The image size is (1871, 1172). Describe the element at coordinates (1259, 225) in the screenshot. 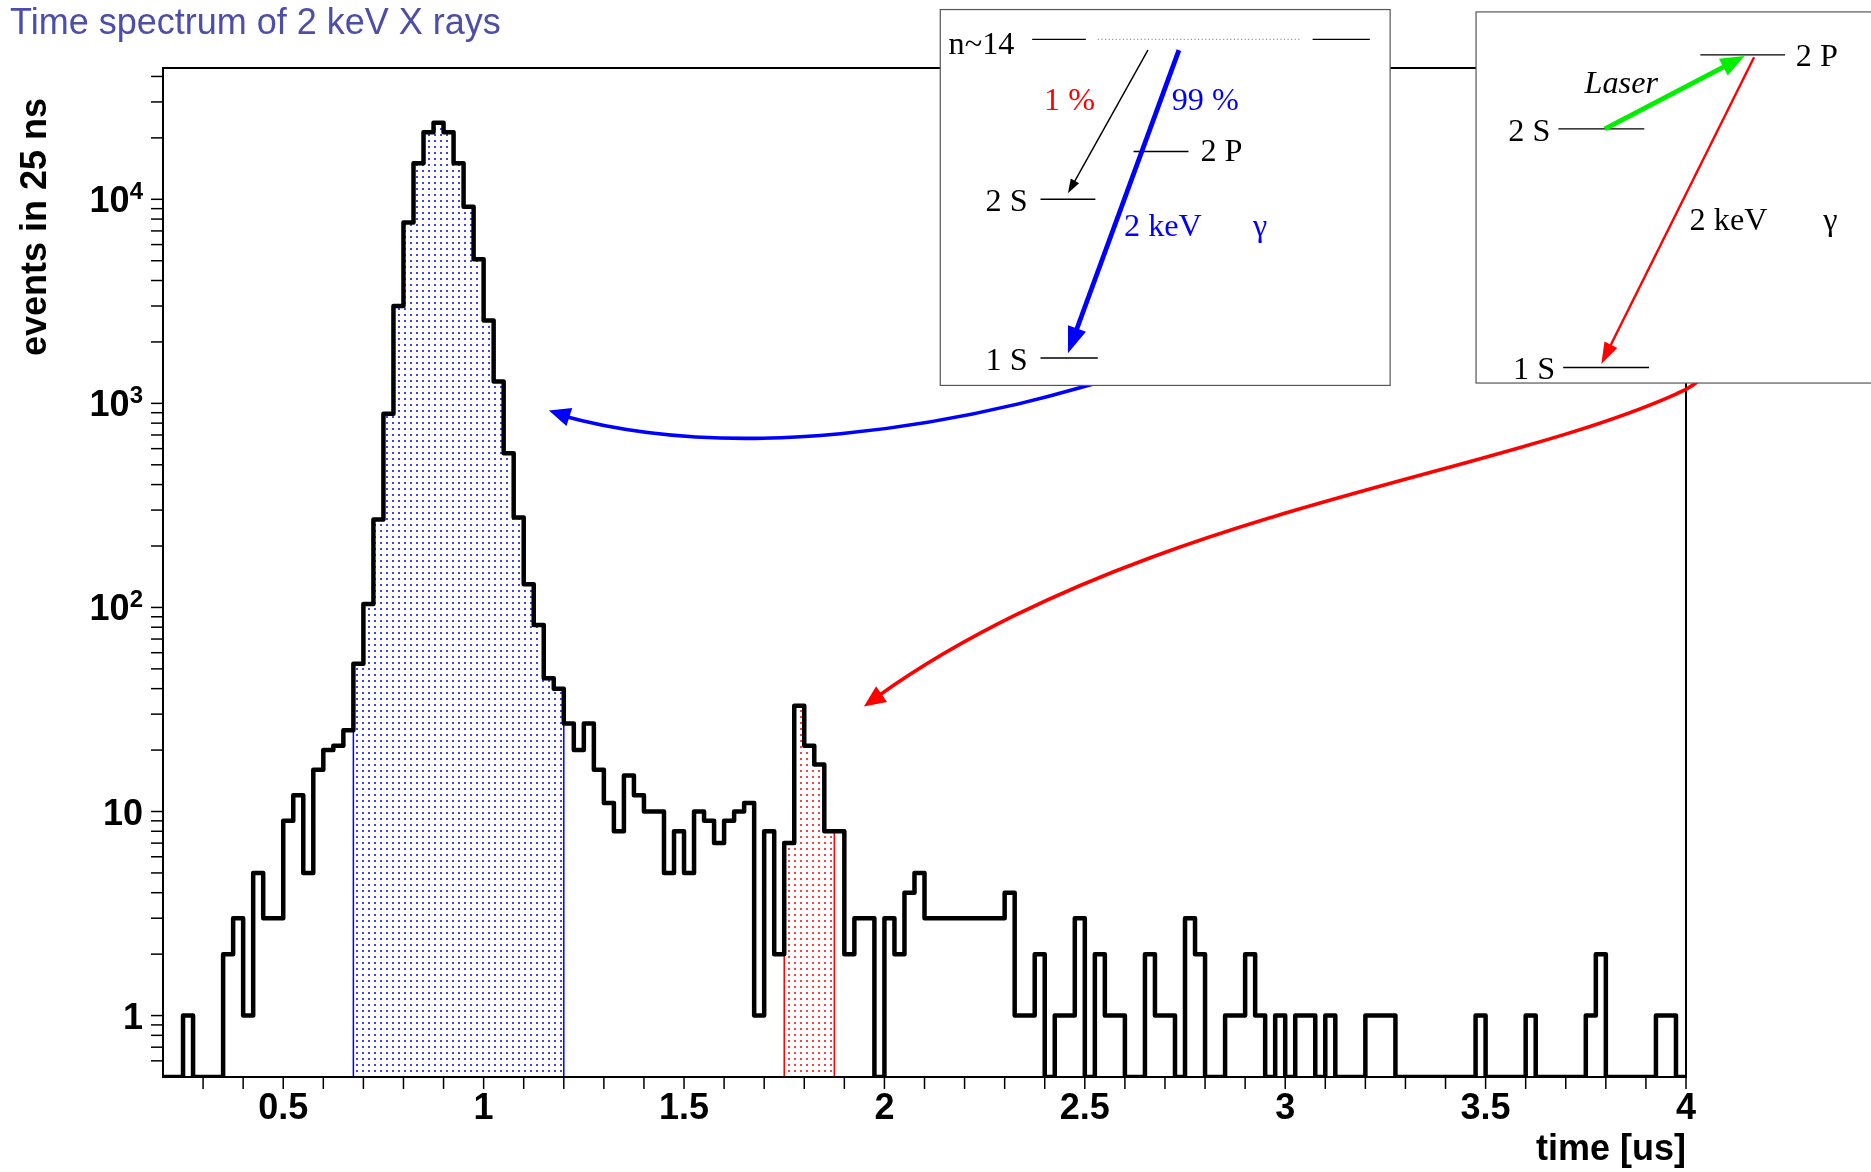

I see `annotation: γ` at that location.